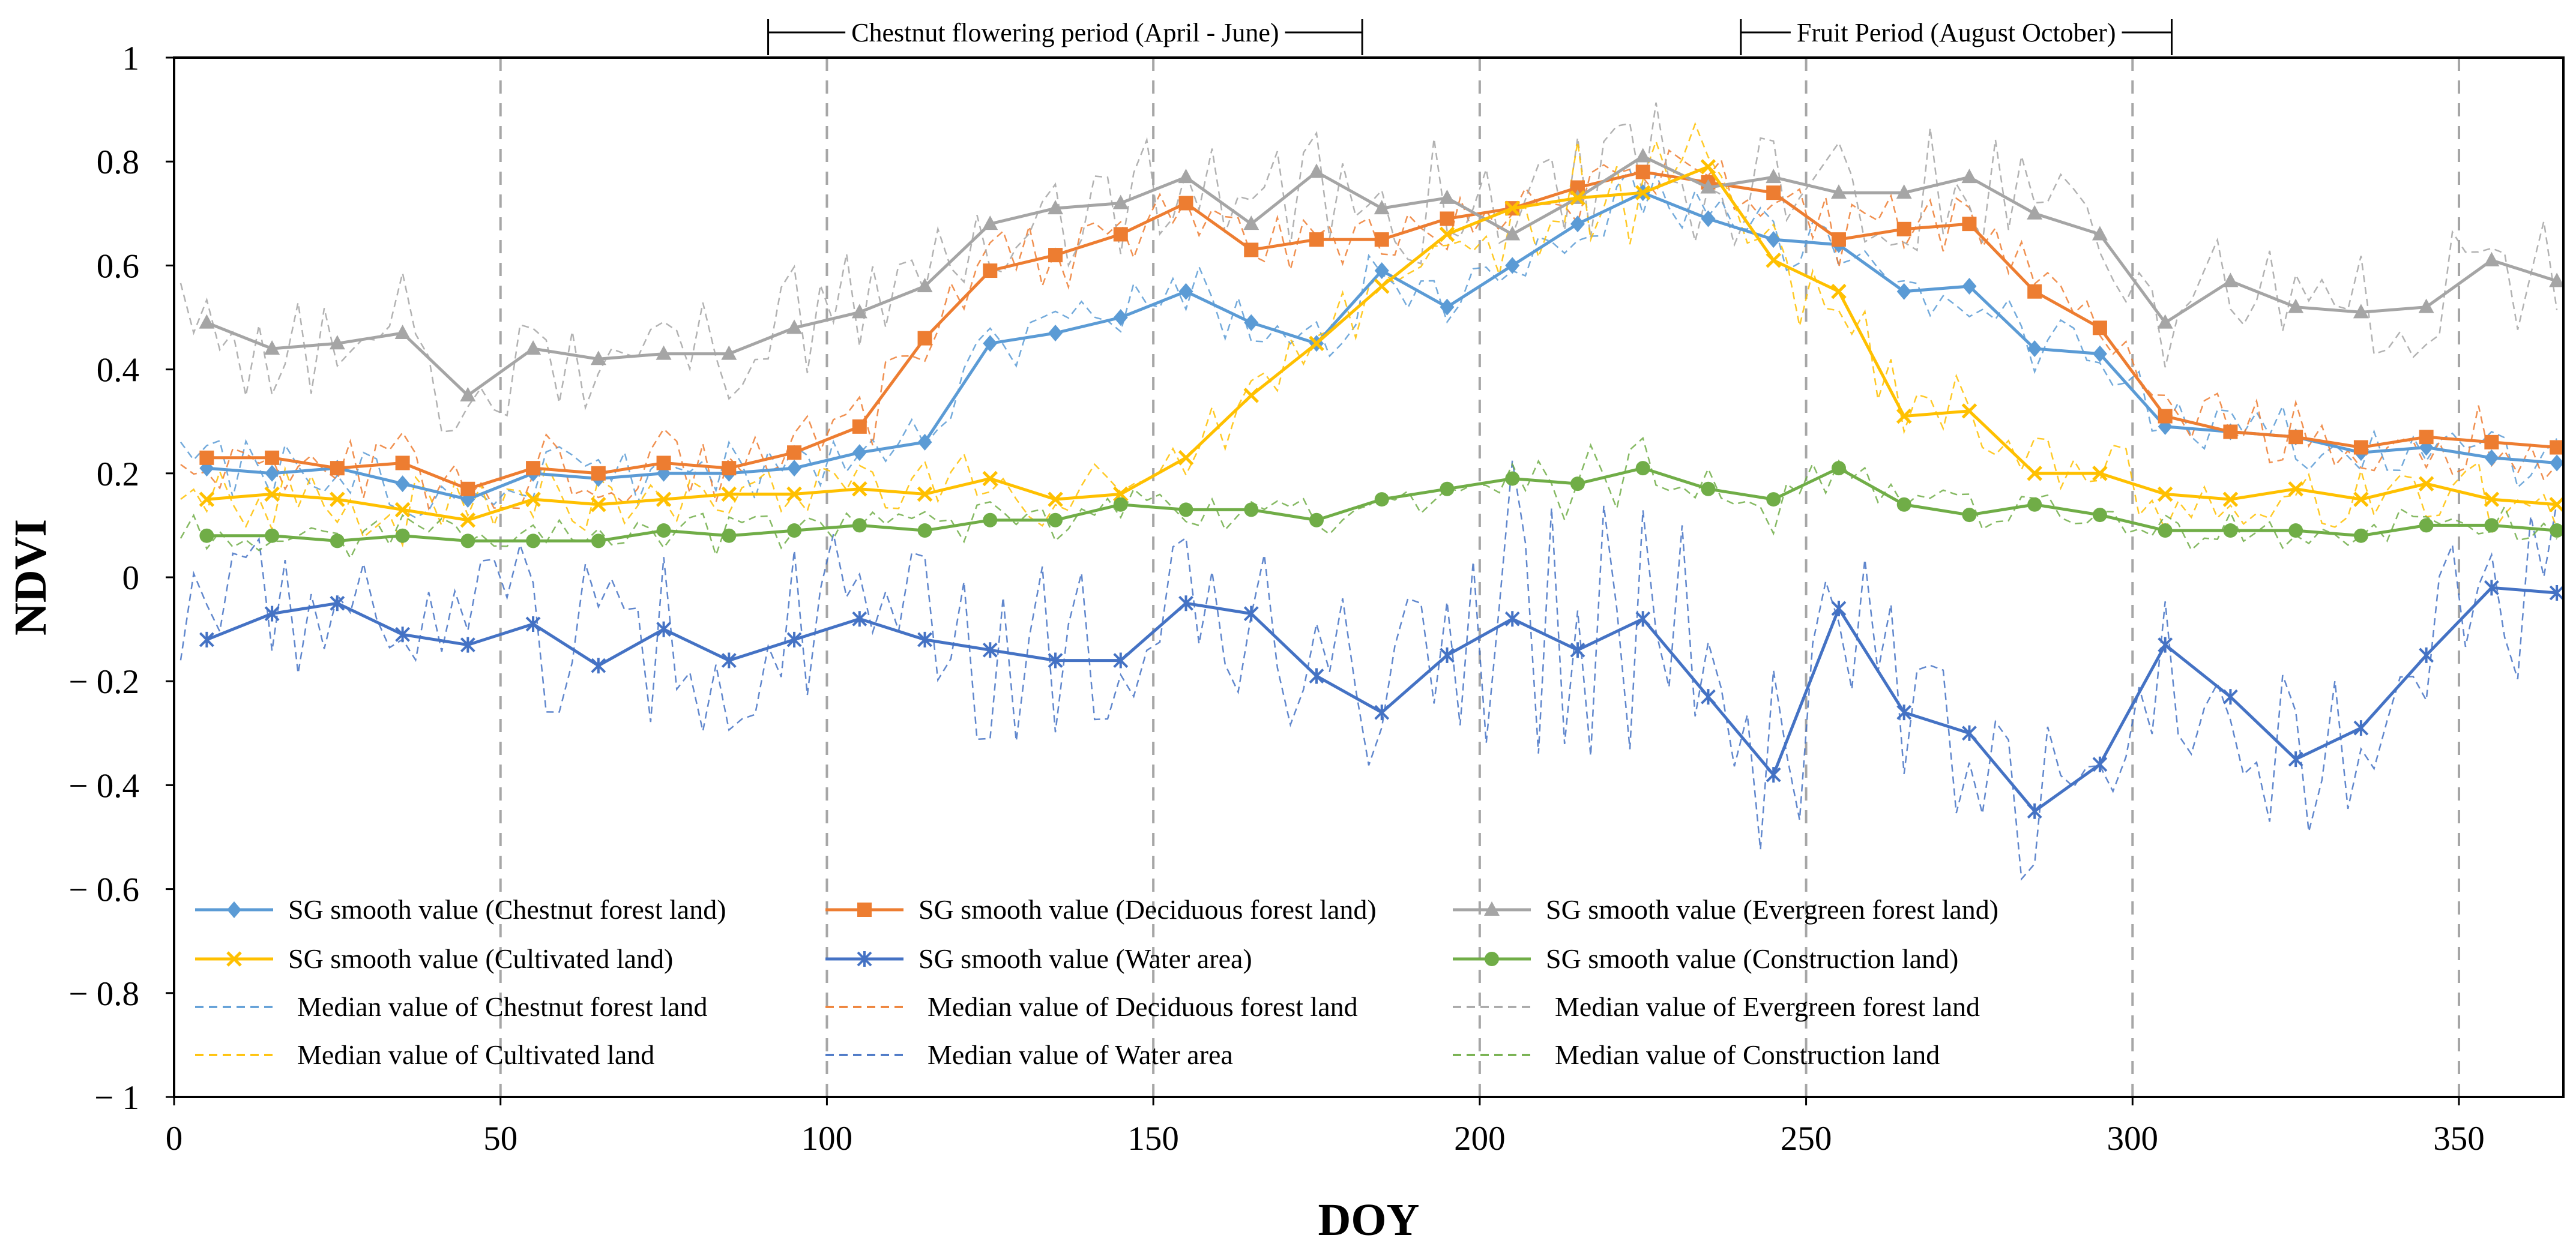  I want to click on y-tick-label-9: − 0.8, so click(103, 994).